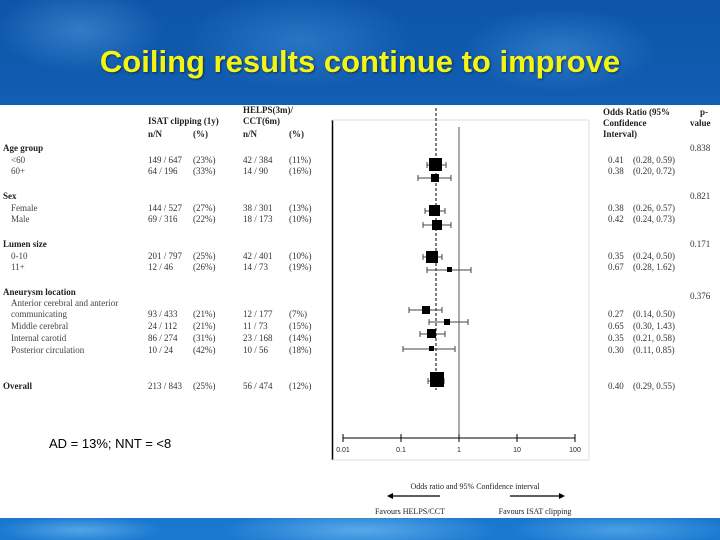 The height and width of the screenshot is (540, 720). What do you see at coordinates (258, 219) in the screenshot?
I see `helps-n: 18 / 173` at bounding box center [258, 219].